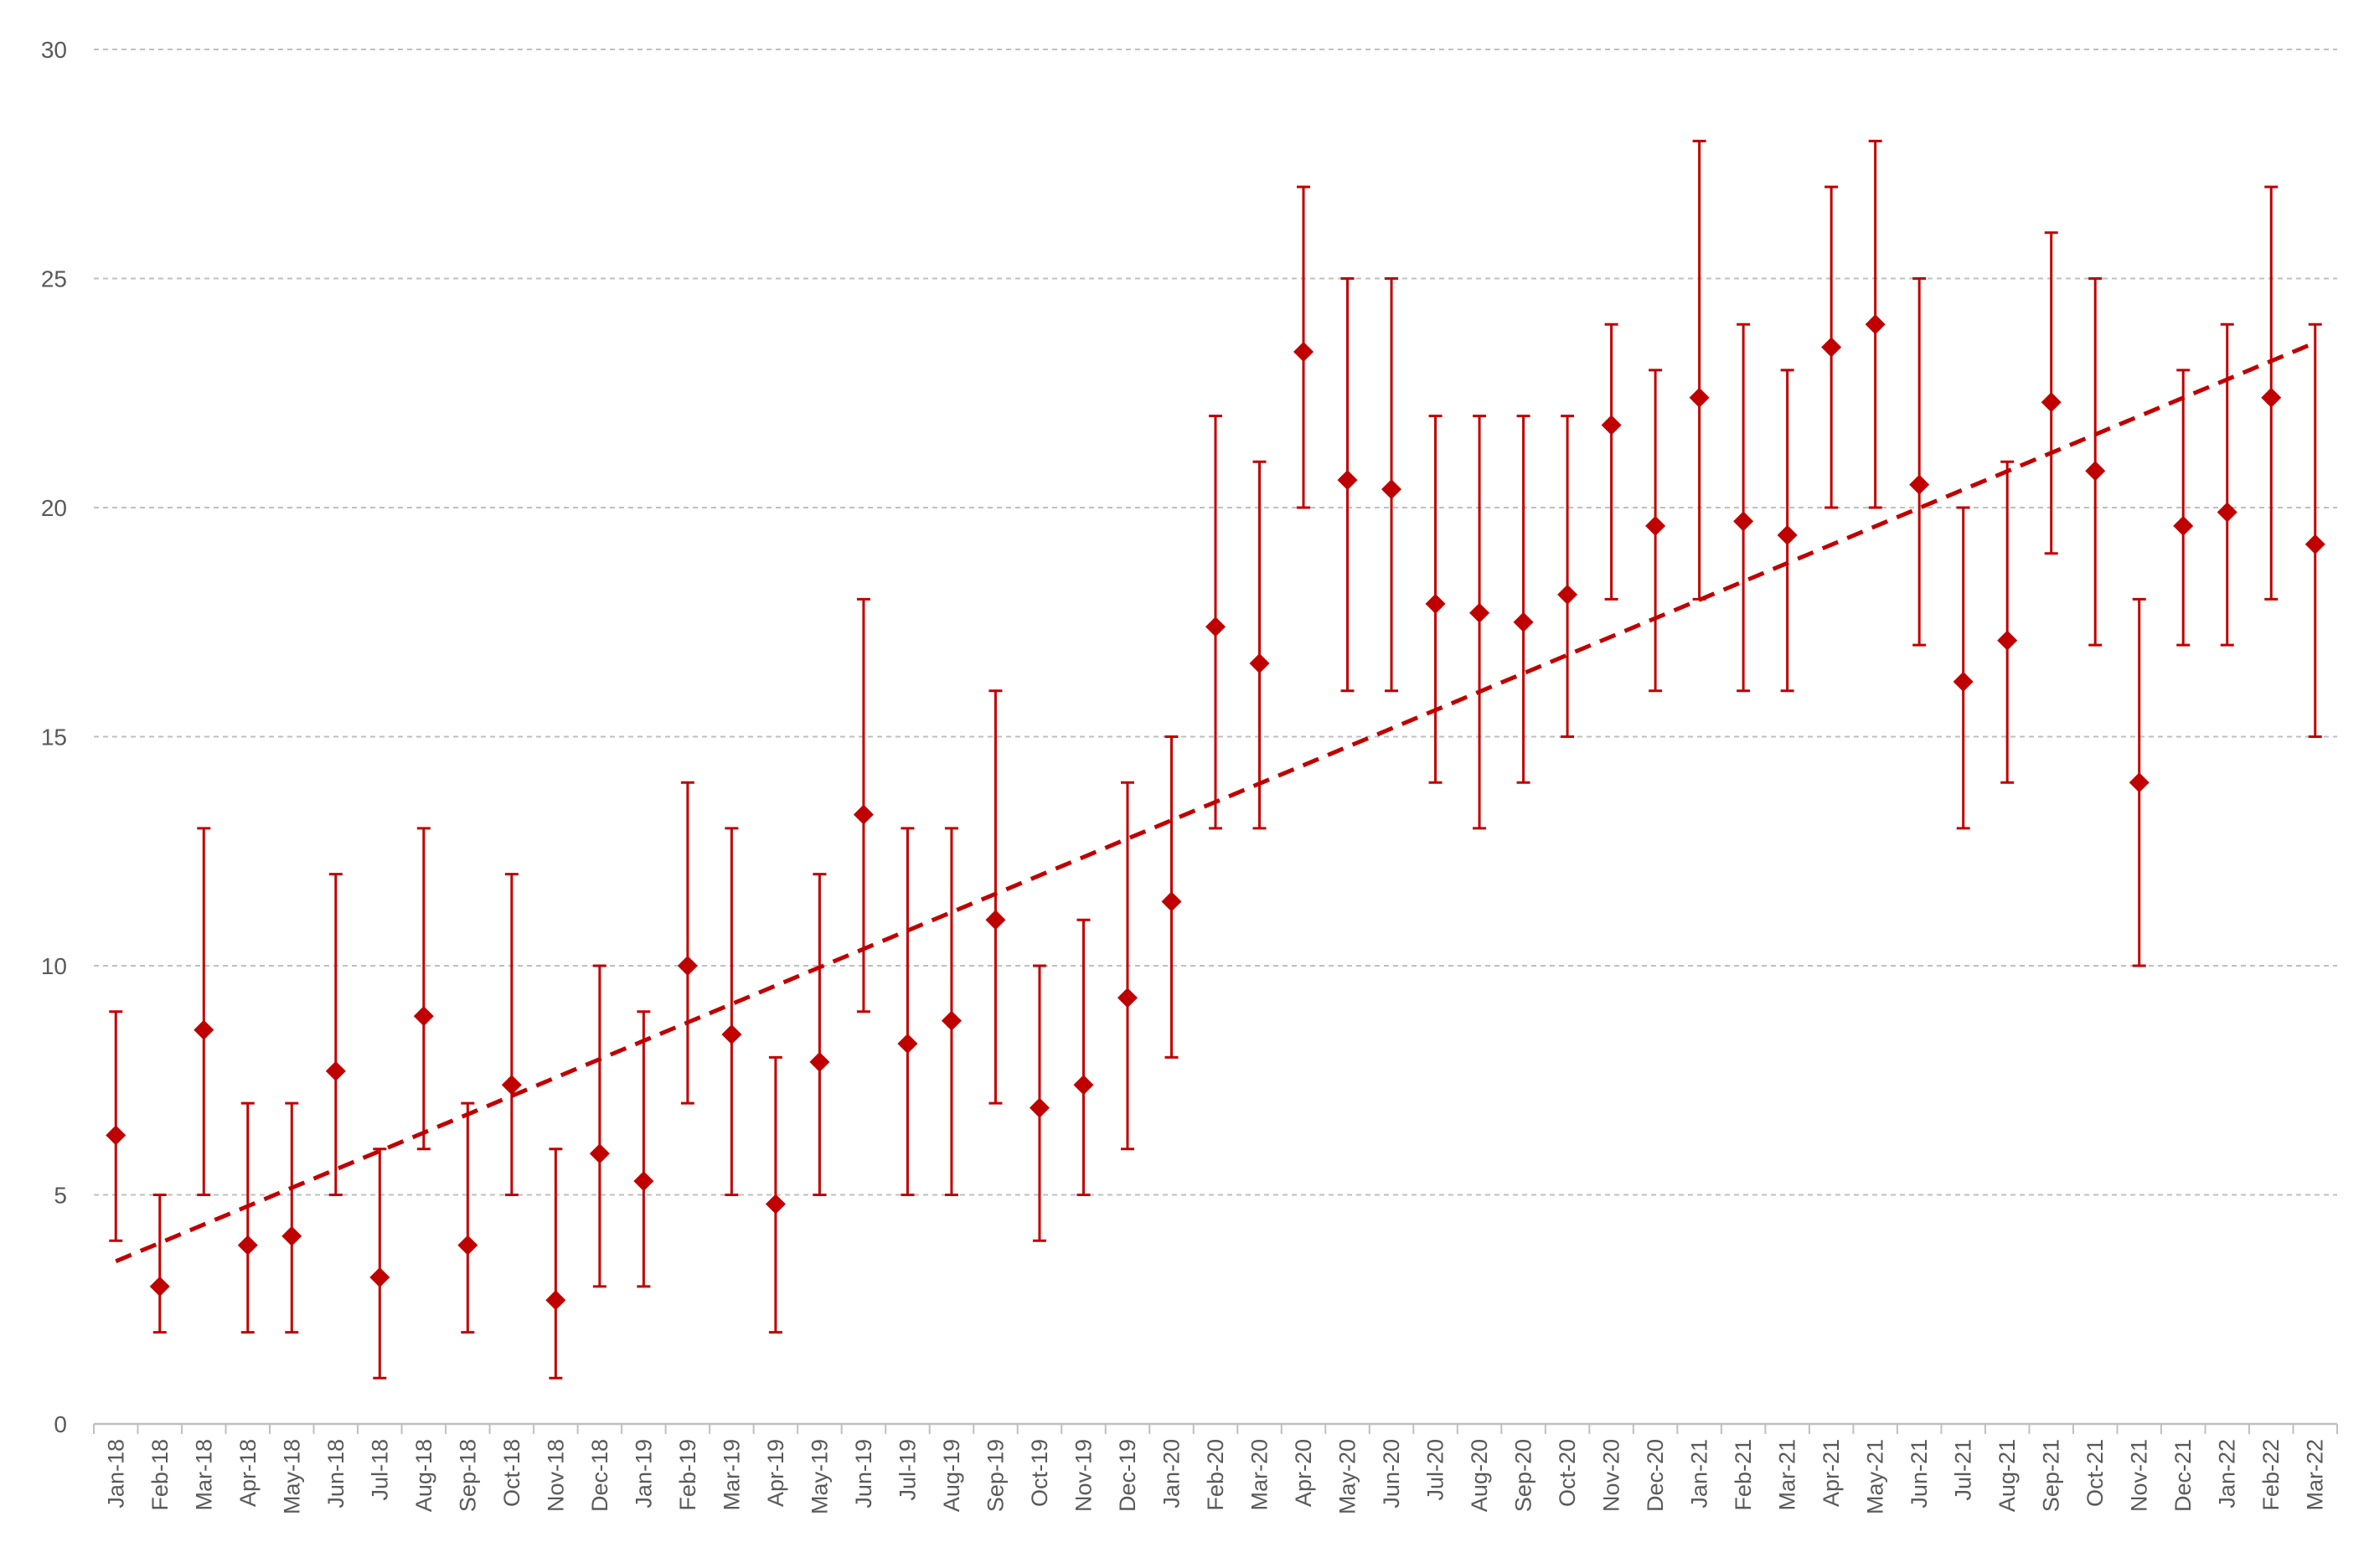 The height and width of the screenshot is (1568, 2369). I want to click on x-tick-label: Jul-21, so click(1963, 1470).